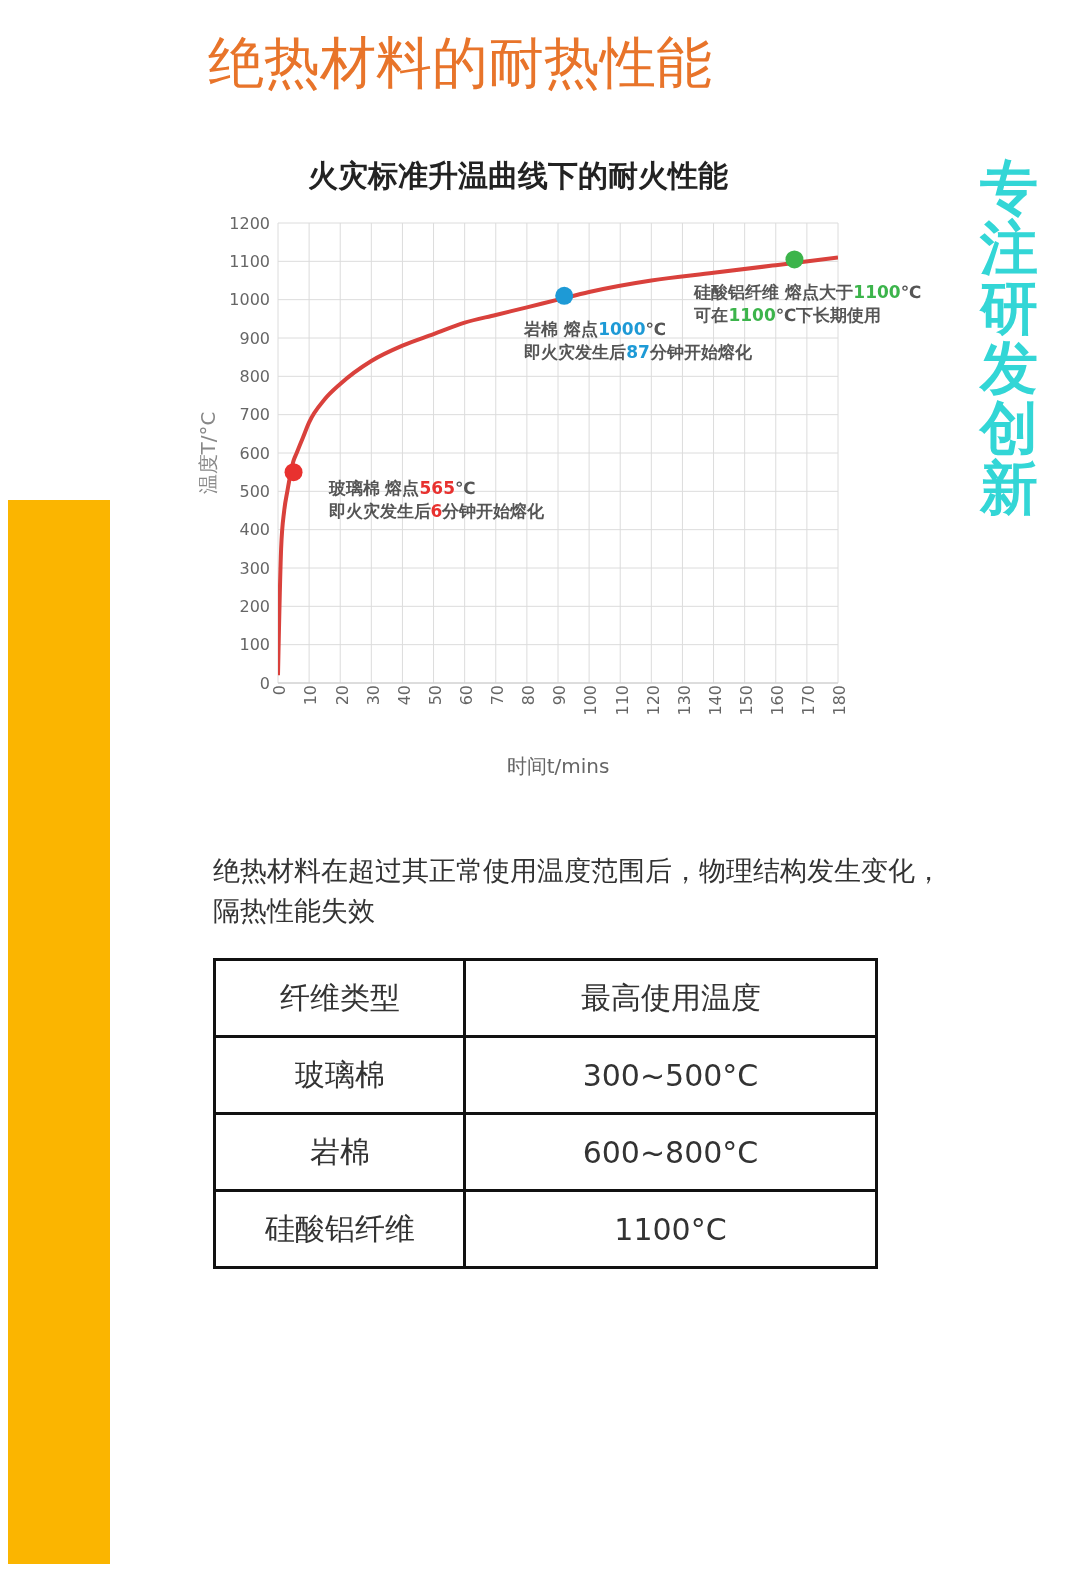 The height and width of the screenshot is (1572, 1080). I want to click on x-tick-label: 70, so click(498, 695).